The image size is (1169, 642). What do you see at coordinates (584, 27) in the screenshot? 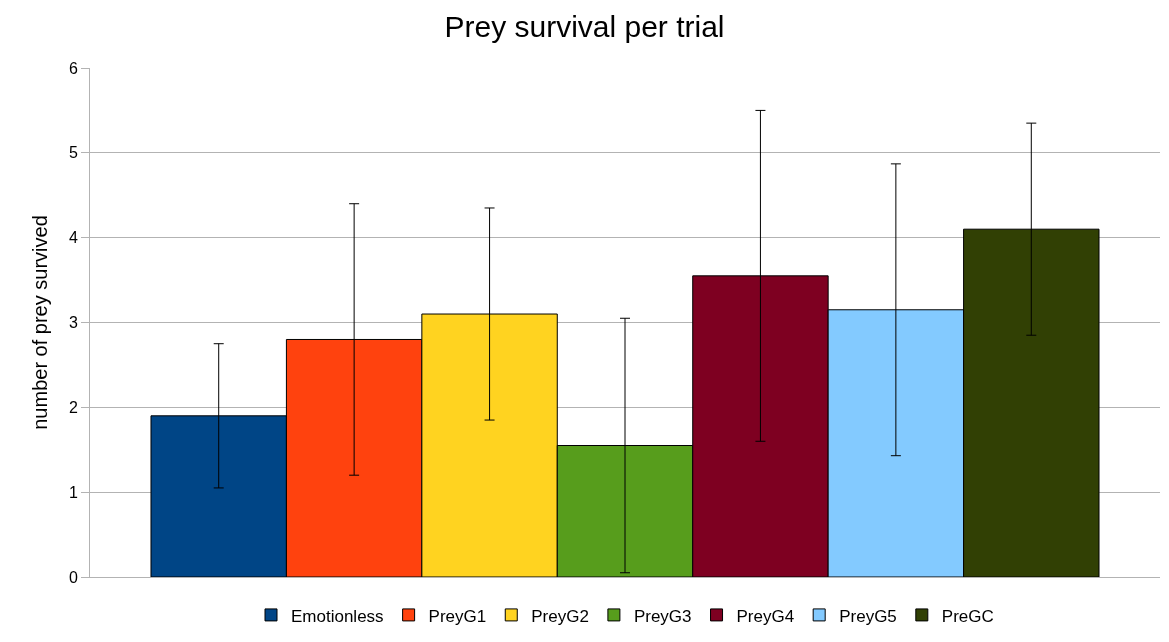
I see `chart-title: Prey survival per trial` at bounding box center [584, 27].